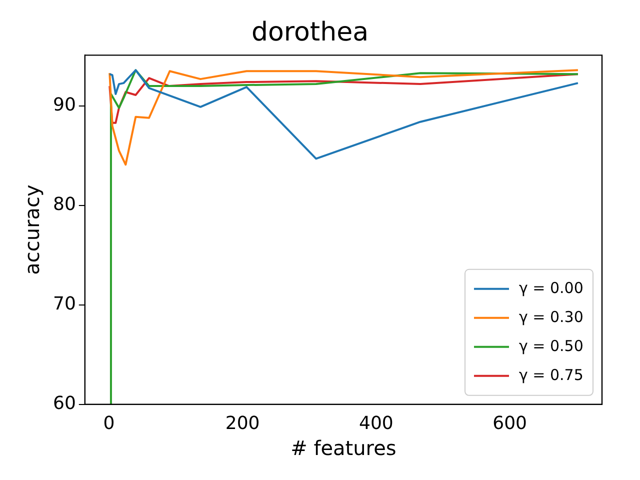 This screenshot has height=480, width=640. I want to click on x-tick-label: 0, so click(109, 423).